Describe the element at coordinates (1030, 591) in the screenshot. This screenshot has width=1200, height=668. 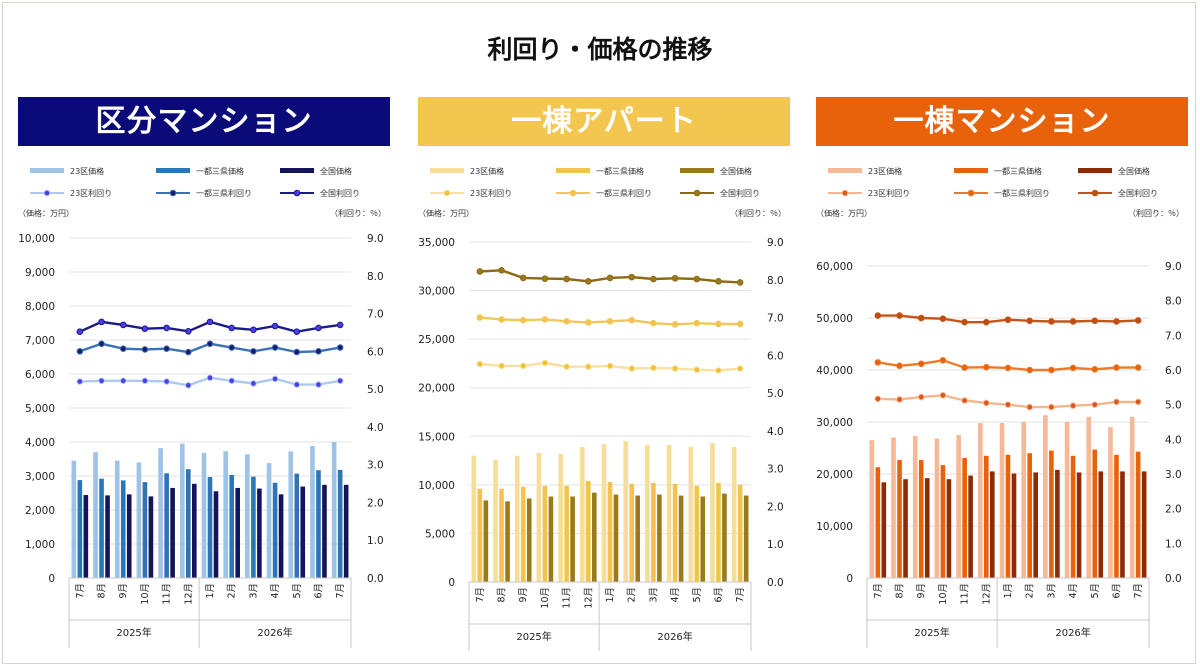
I see `x-tick-label: 2月` at that location.